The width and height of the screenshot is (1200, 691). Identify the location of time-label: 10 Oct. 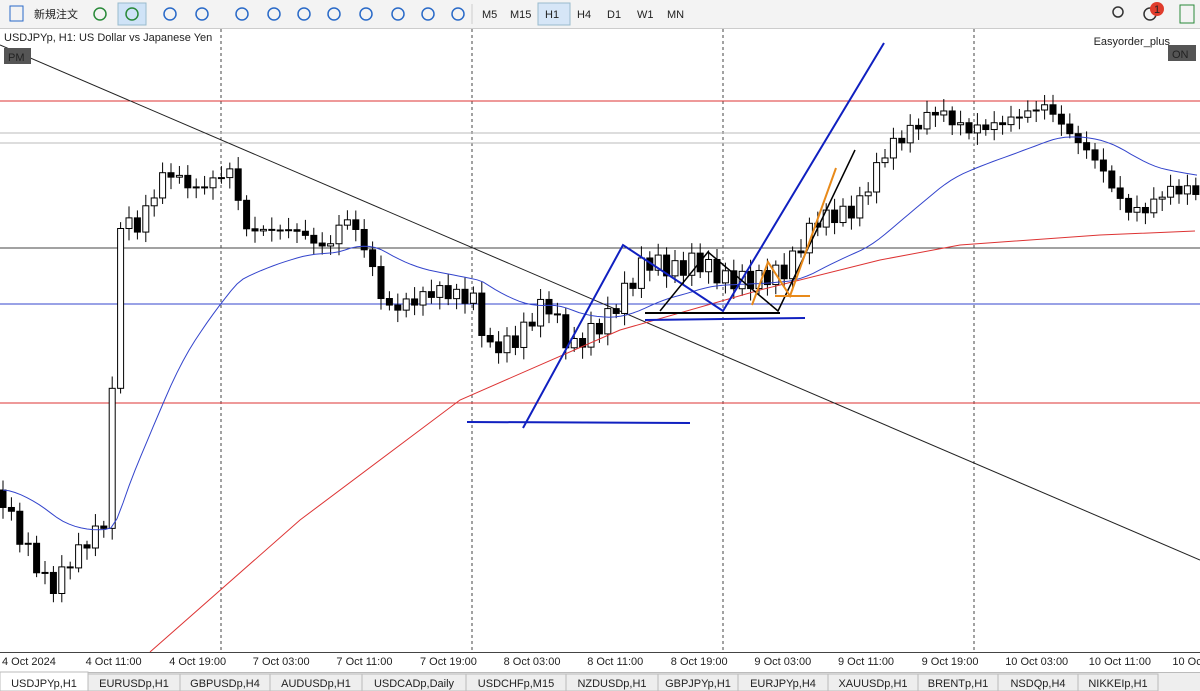
(1186, 662).